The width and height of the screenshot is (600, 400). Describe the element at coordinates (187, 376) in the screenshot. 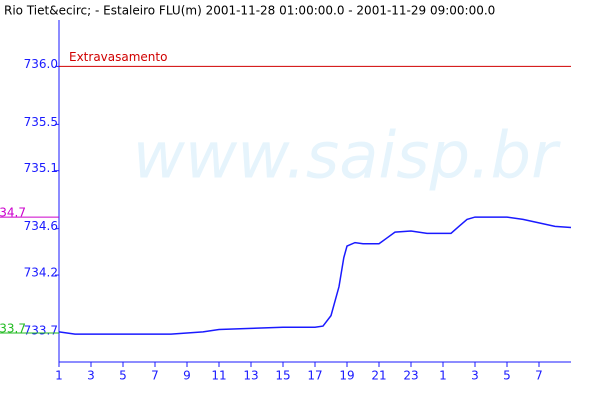

I see `x-tick-label: 9` at that location.